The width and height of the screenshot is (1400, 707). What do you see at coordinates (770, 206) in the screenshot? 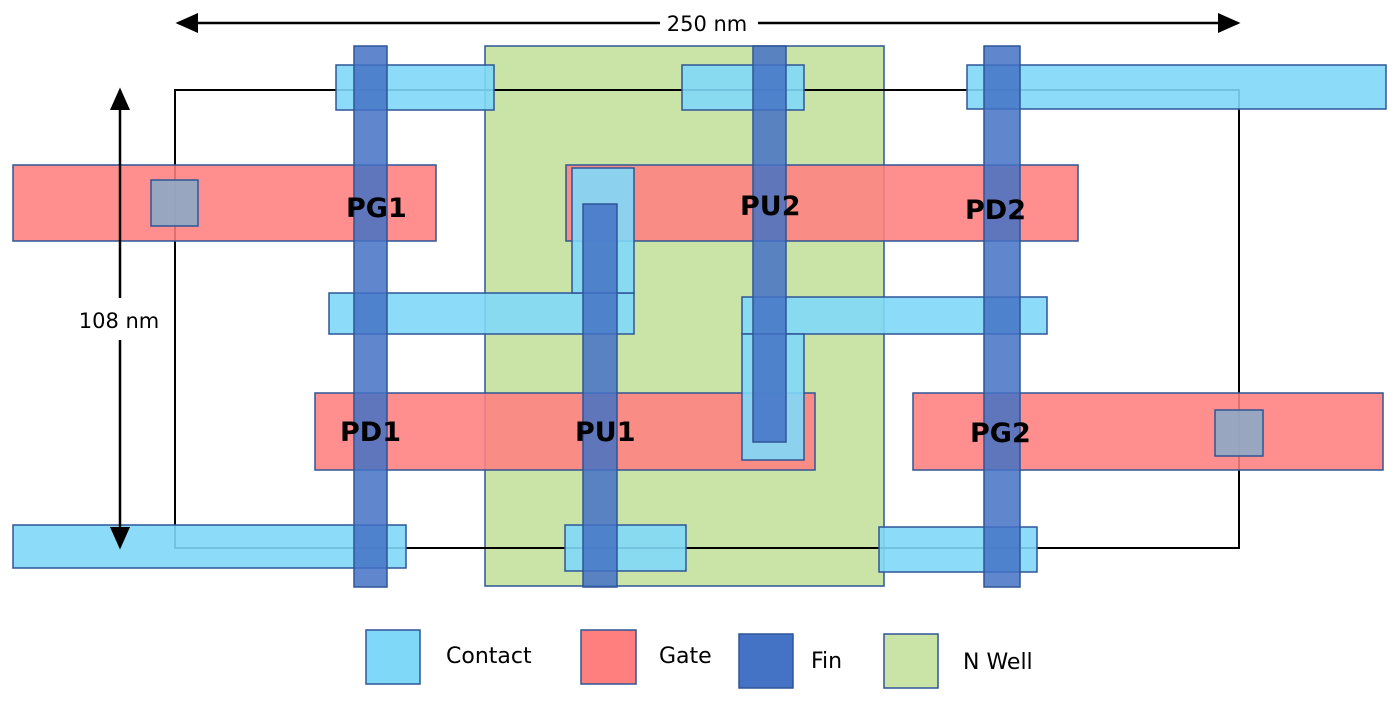
I see `label-pu2: PU2` at bounding box center [770, 206].